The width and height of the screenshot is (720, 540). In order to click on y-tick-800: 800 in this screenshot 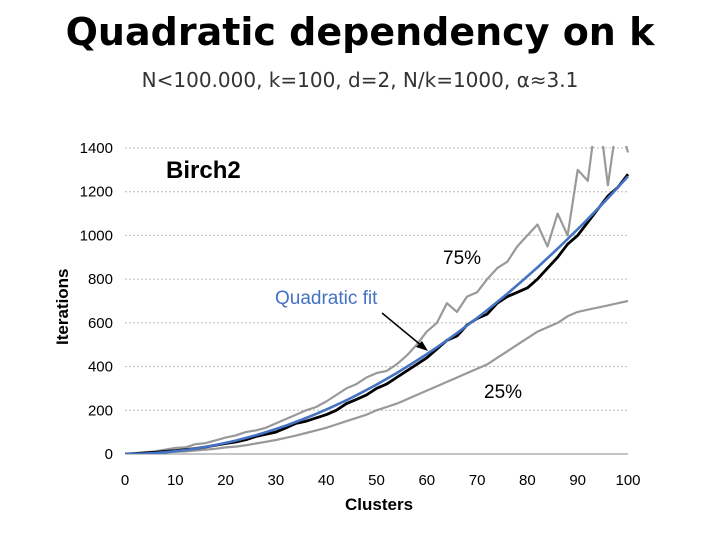, I will do `click(100, 279)`.